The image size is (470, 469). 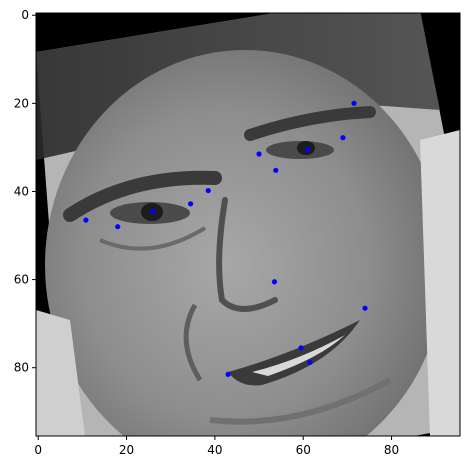 I want to click on x-tick-label: 80, so click(x=391, y=450).